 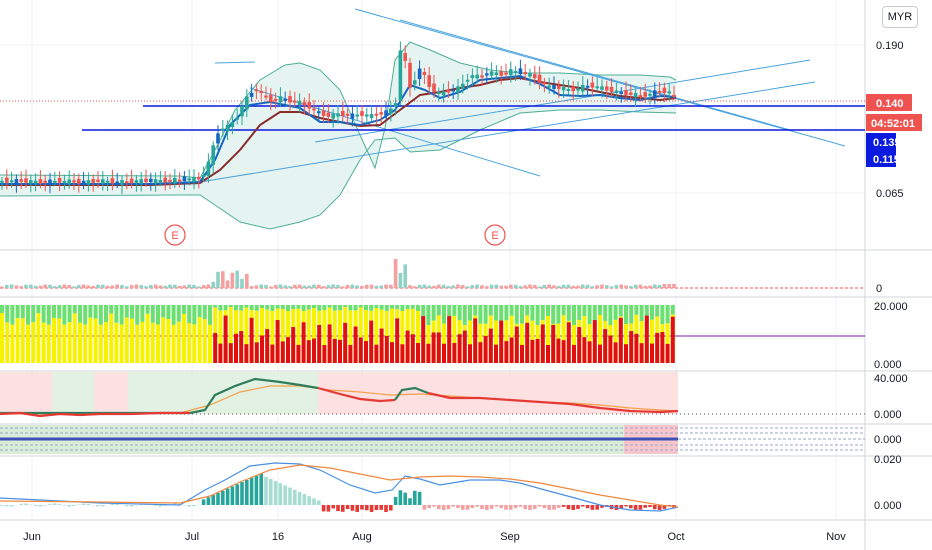 I want to click on support-resistance-levels, so click(x=432, y=115).